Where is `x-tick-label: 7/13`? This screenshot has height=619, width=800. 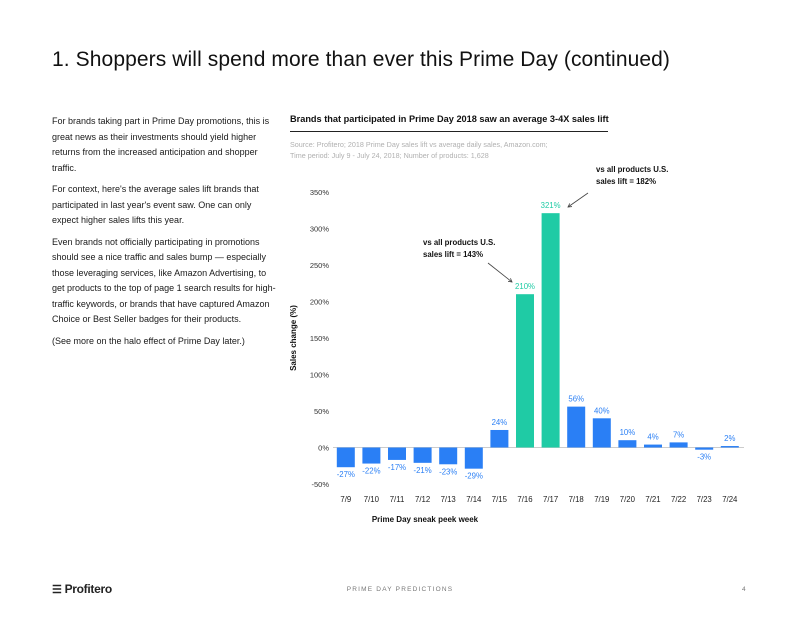
x-tick-label: 7/13 is located at coordinates (448, 499).